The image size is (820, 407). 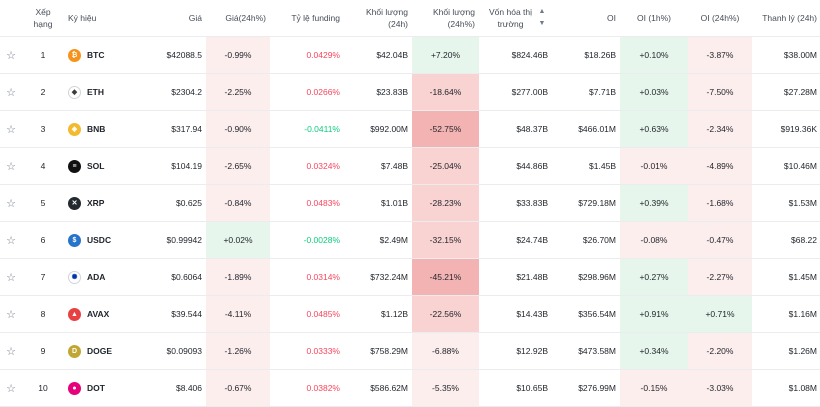 I want to click on oi-24h-cell: -2.27%, so click(x=720, y=277).